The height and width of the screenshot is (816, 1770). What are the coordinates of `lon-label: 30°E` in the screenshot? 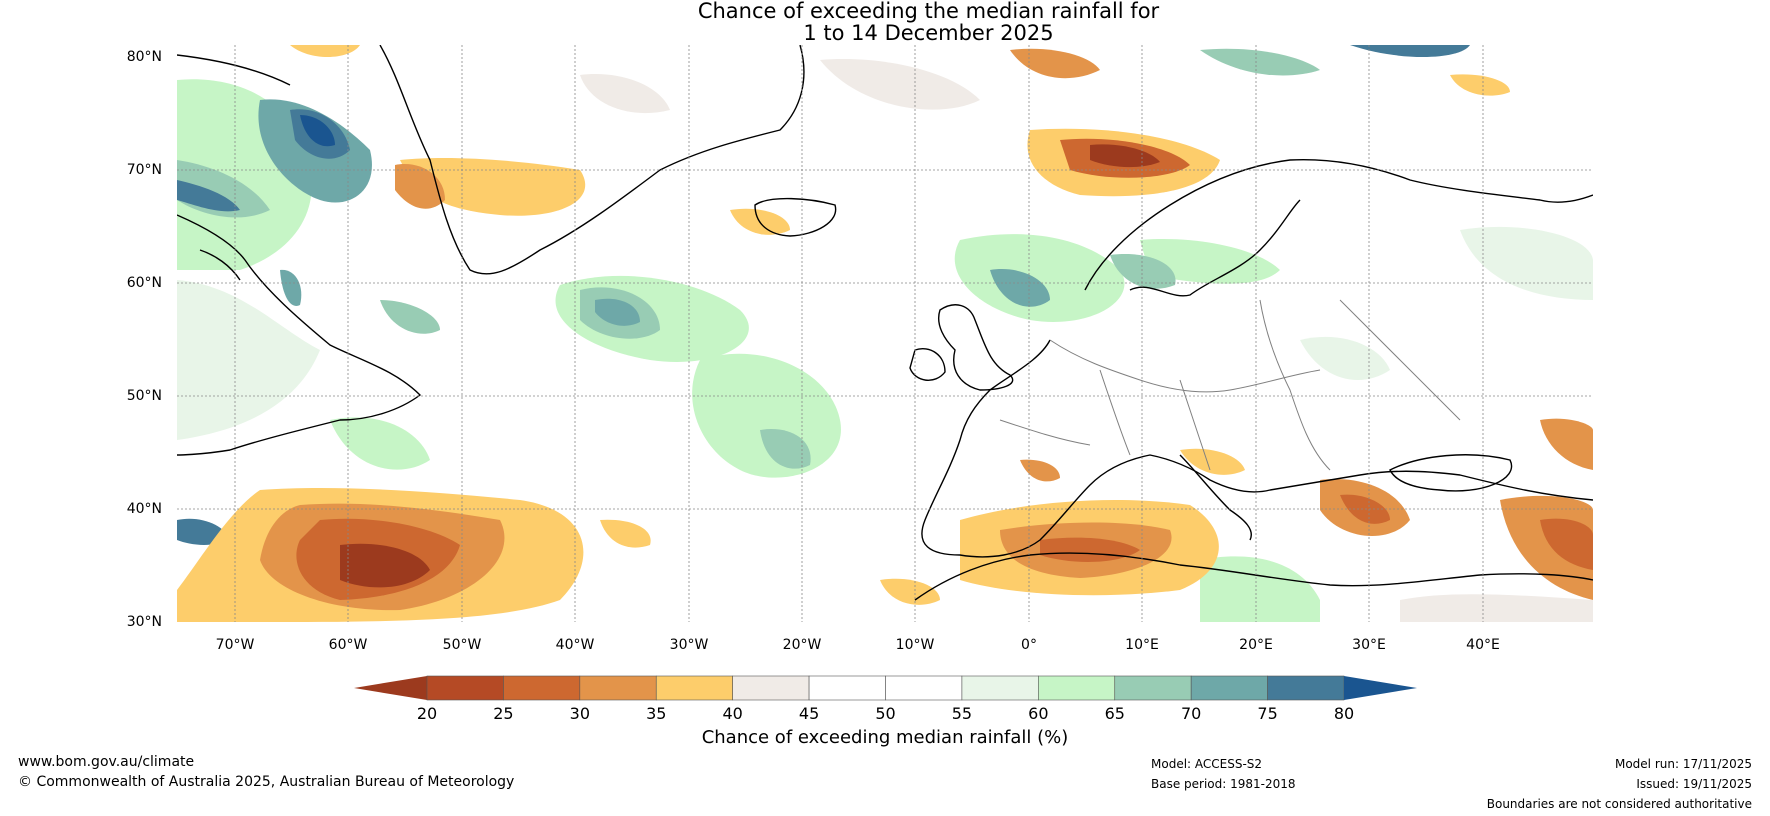 It's located at (1369, 645).